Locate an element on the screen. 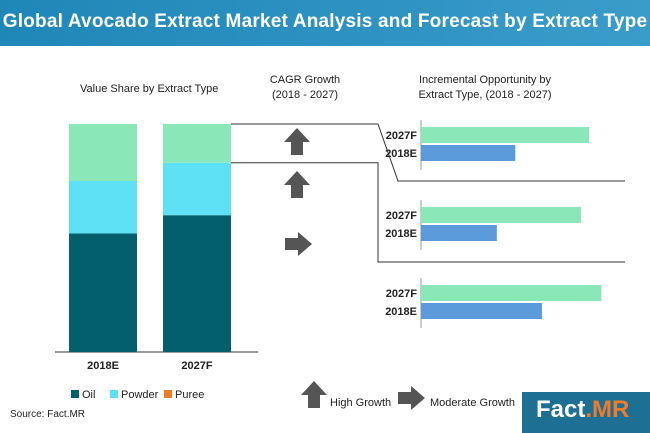  opportunity-label-1-2027f: 2027F is located at coordinates (401, 136).